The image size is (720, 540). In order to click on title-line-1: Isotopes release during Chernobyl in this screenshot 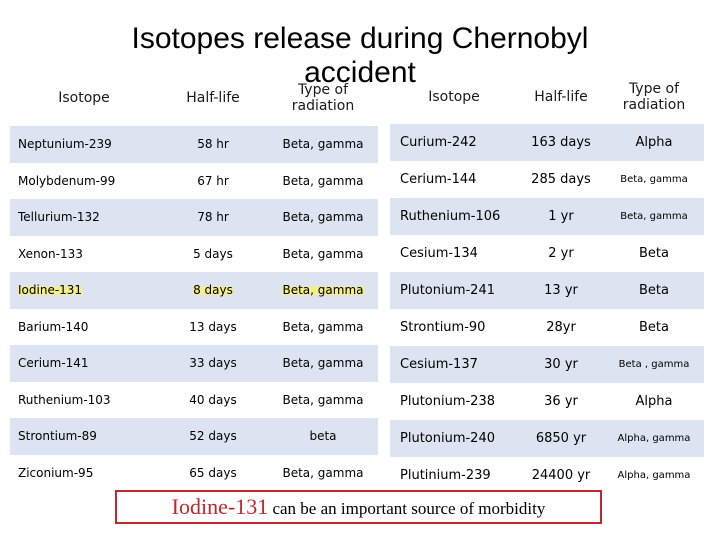, I will do `click(360, 38)`.